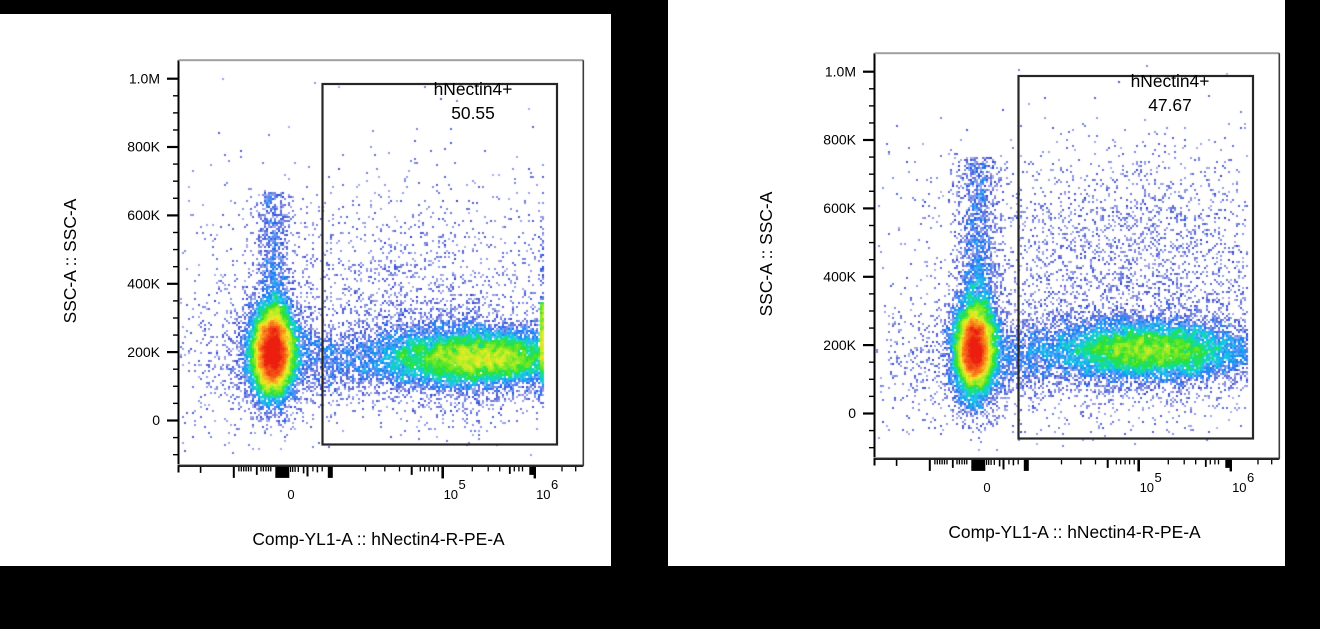  Describe the element at coordinates (1170, 105) in the screenshot. I see `svg-text: 47.67` at that location.